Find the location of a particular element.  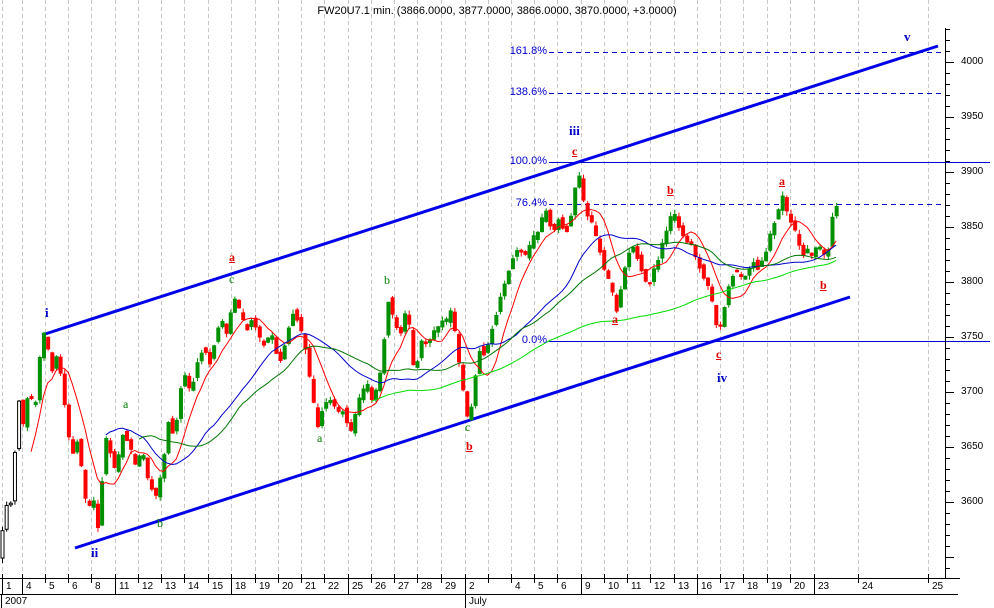

wave-label-ii: ii is located at coordinates (95, 552).